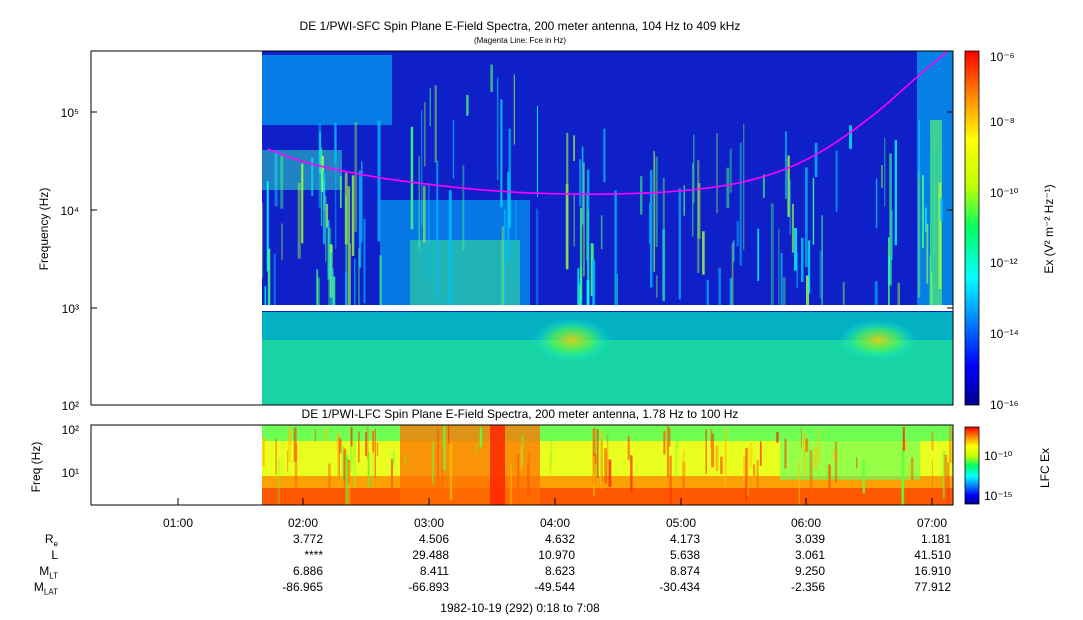  Describe the element at coordinates (70, 406) in the screenshot. I see `sfc-ytick-1e2: 10²` at that location.